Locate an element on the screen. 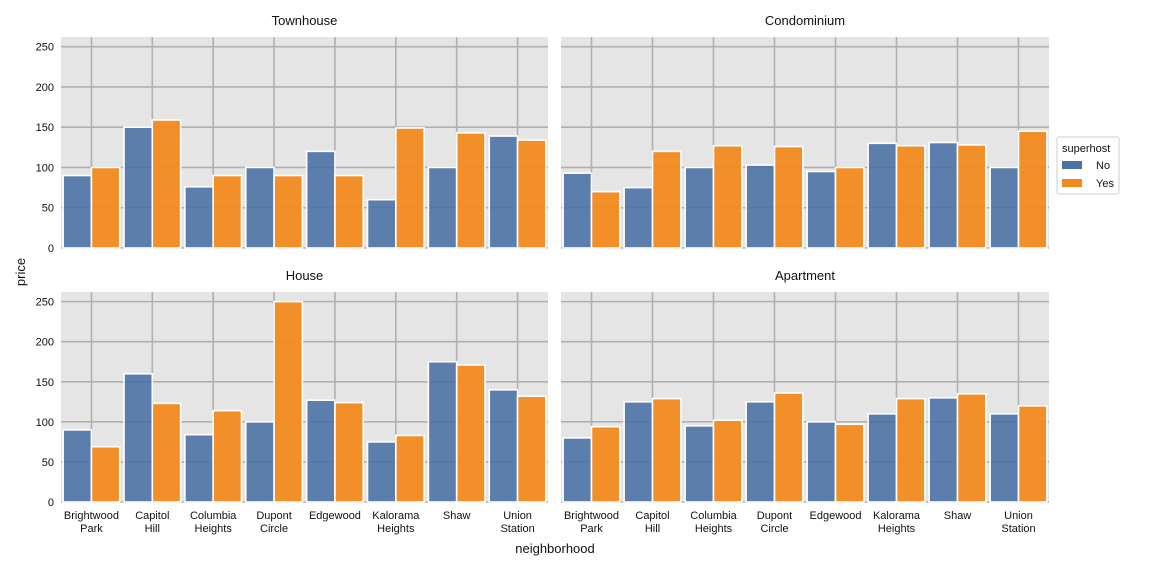 The height and width of the screenshot is (575, 1156). y-tick-label: 0 is located at coordinates (51, 503).